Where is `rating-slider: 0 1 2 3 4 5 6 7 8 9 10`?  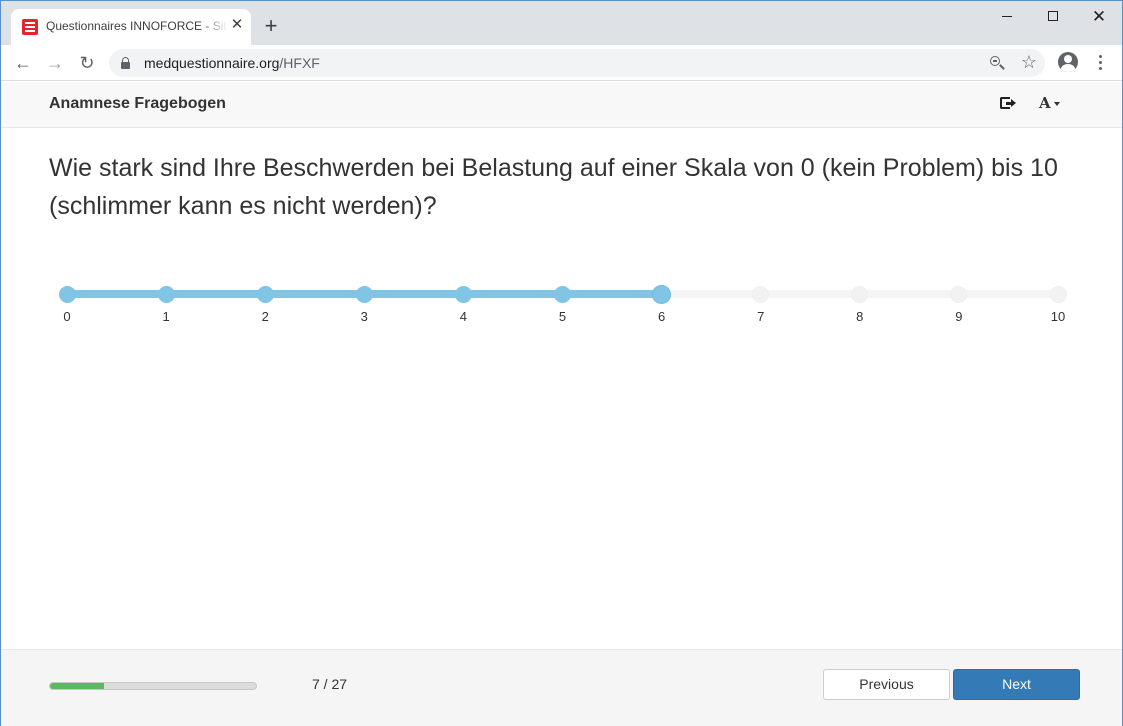 rating-slider: 0 1 2 3 4 5 6 7 8 9 10 is located at coordinates (563, 309).